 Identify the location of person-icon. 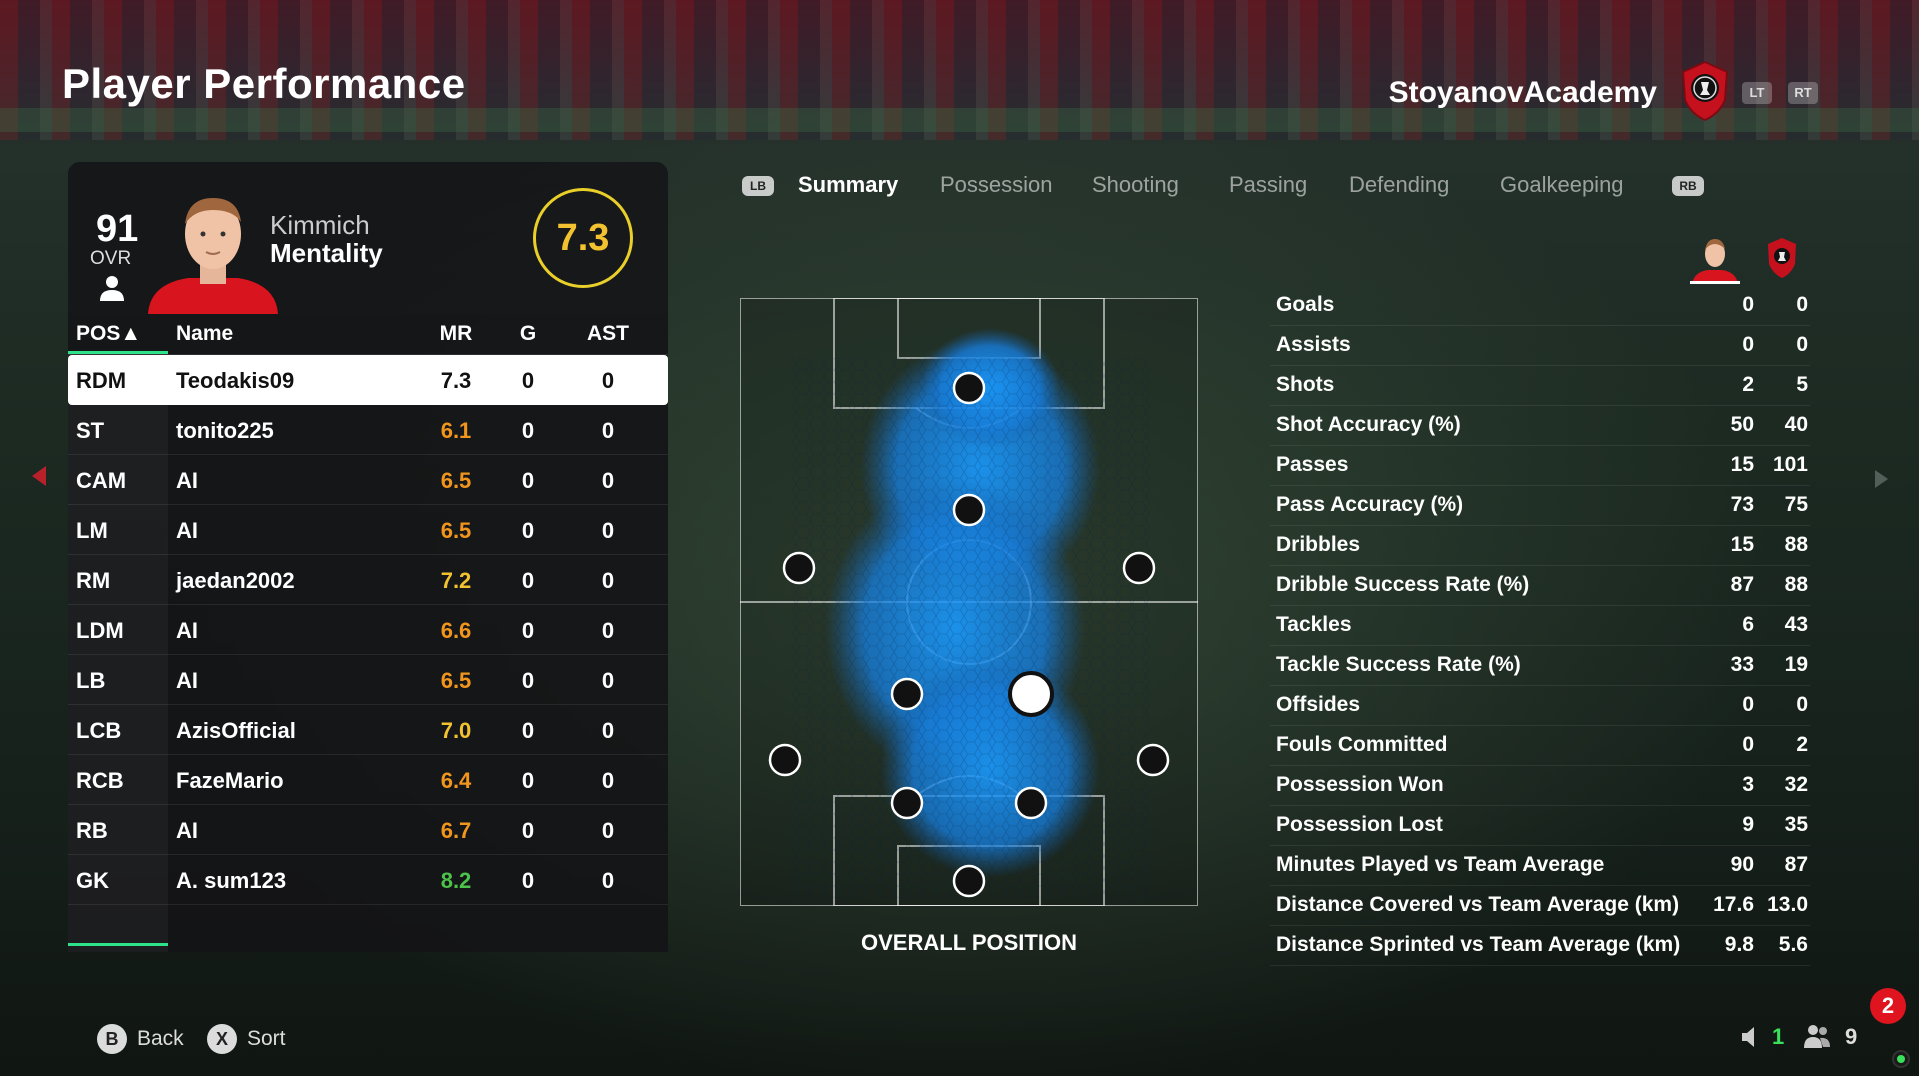
(112, 288).